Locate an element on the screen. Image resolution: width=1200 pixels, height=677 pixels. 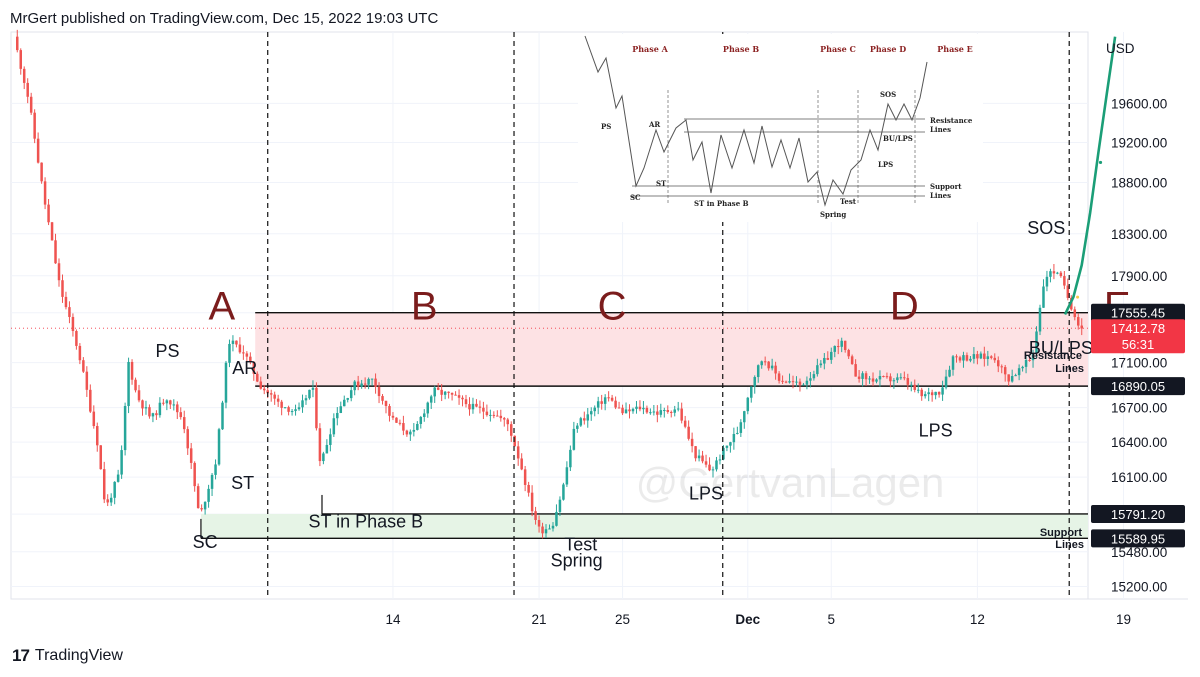
resistance-label-1: Resistance is located at coordinates (1053, 356).